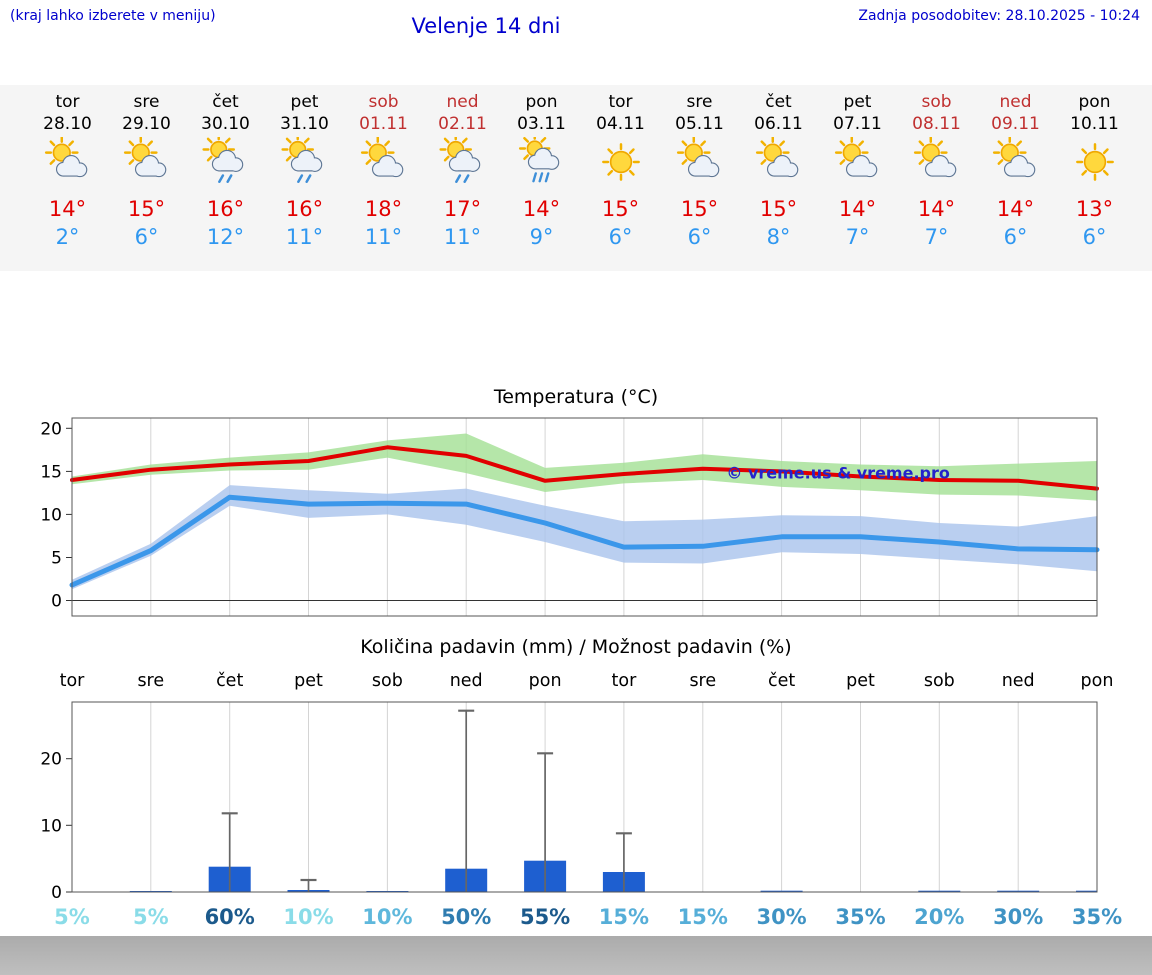 Image resolution: width=1152 pixels, height=975 pixels. I want to click on footer-bar, so click(576, 955).